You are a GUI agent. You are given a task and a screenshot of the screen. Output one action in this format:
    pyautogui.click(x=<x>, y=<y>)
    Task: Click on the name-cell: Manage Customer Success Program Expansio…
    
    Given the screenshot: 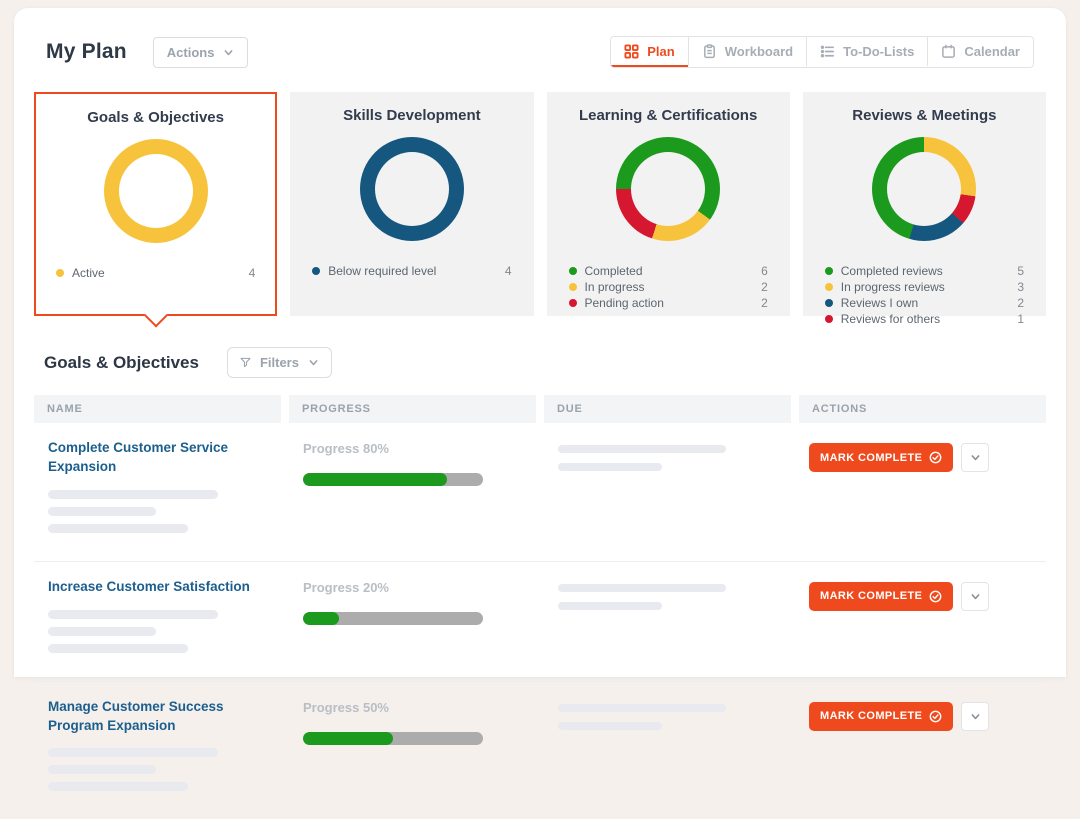 What is the action you would take?
    pyautogui.click(x=157, y=749)
    